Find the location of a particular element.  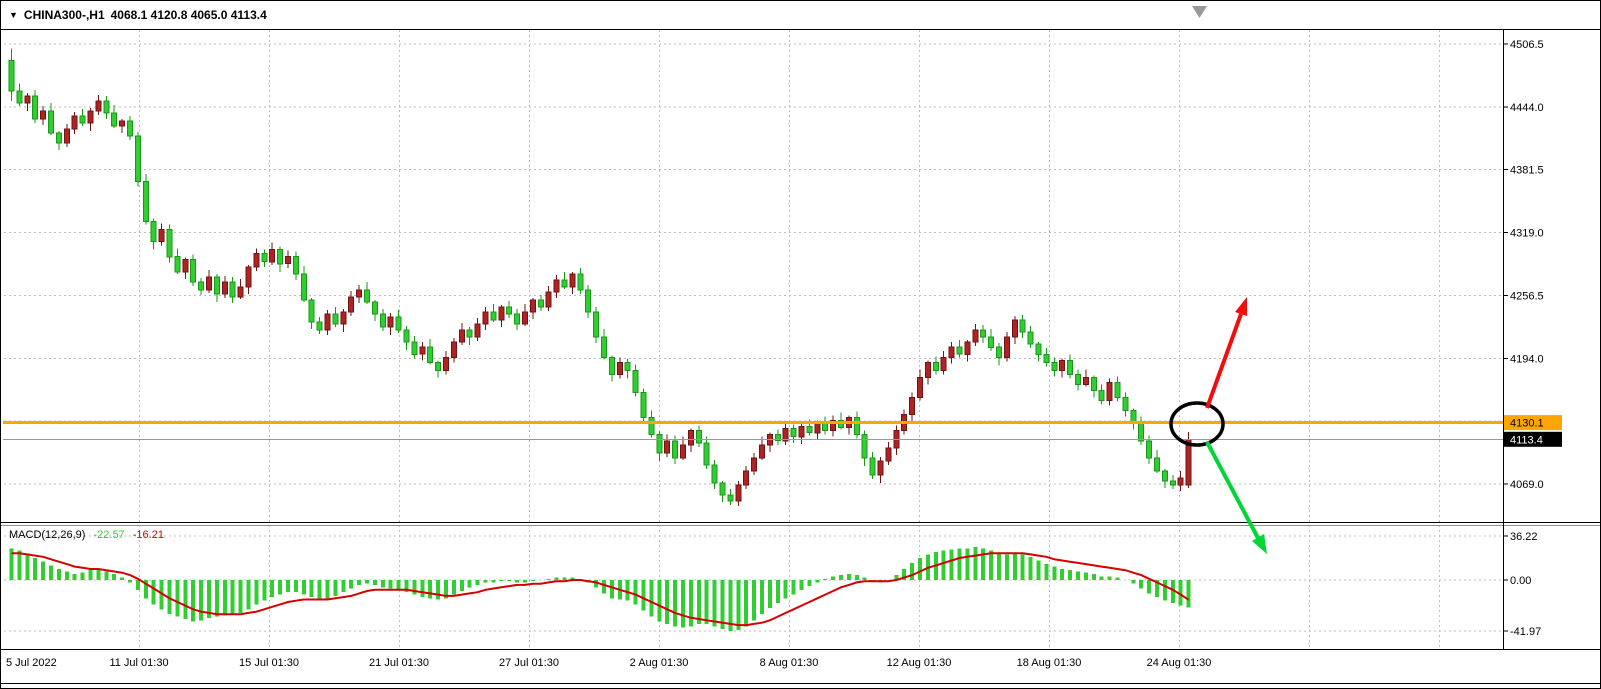

annotations-layer is located at coordinates (1218, 425).